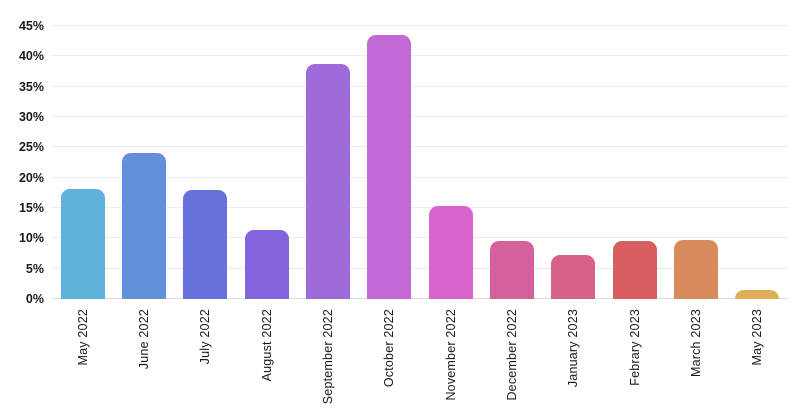  I want to click on x-label-august-2022: August 2022, so click(266, 345).